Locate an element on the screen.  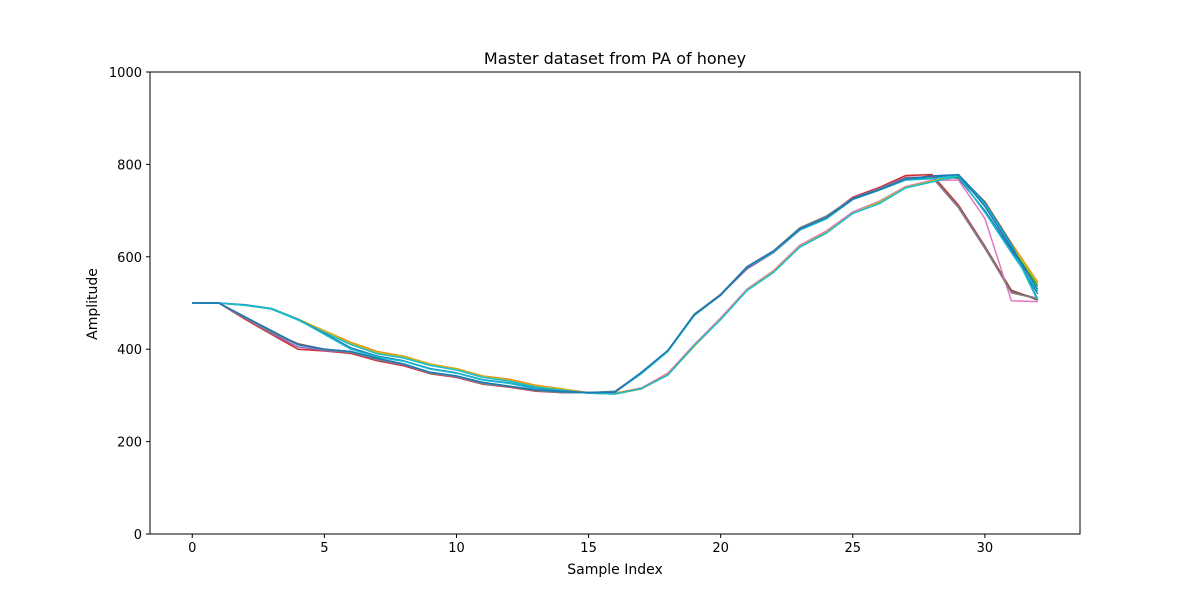
y-tick-label: 800 is located at coordinates (129, 165).